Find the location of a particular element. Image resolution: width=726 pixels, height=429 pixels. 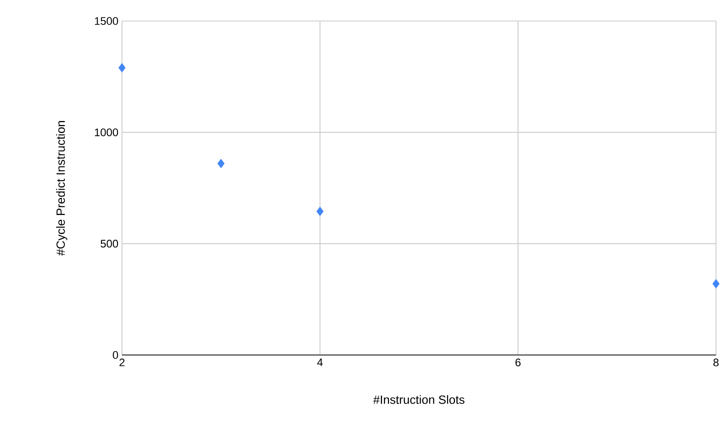

y-tick-label: 500 is located at coordinates (109, 244).